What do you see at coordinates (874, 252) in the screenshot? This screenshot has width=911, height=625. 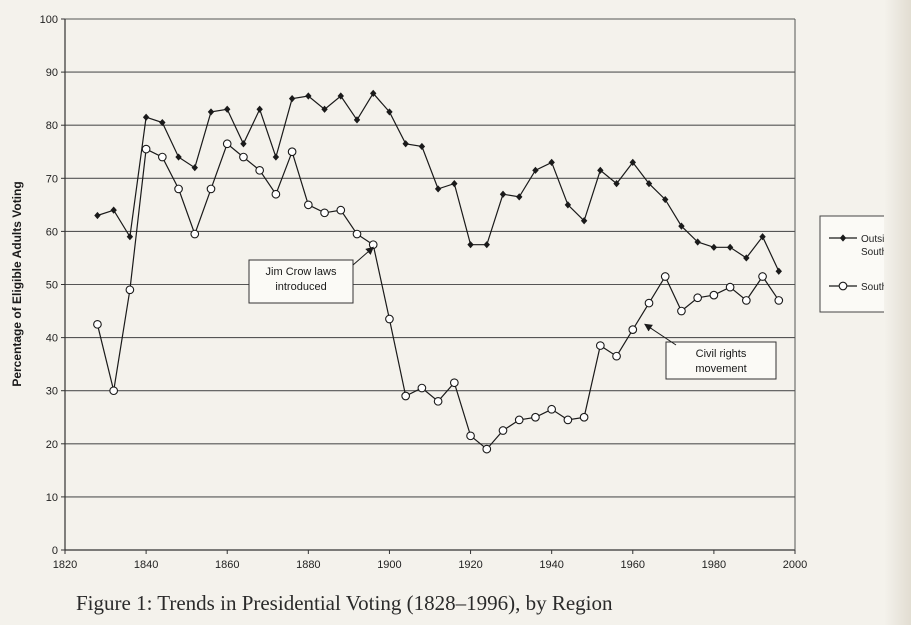 I see `legend-label-1-2: South` at bounding box center [874, 252].